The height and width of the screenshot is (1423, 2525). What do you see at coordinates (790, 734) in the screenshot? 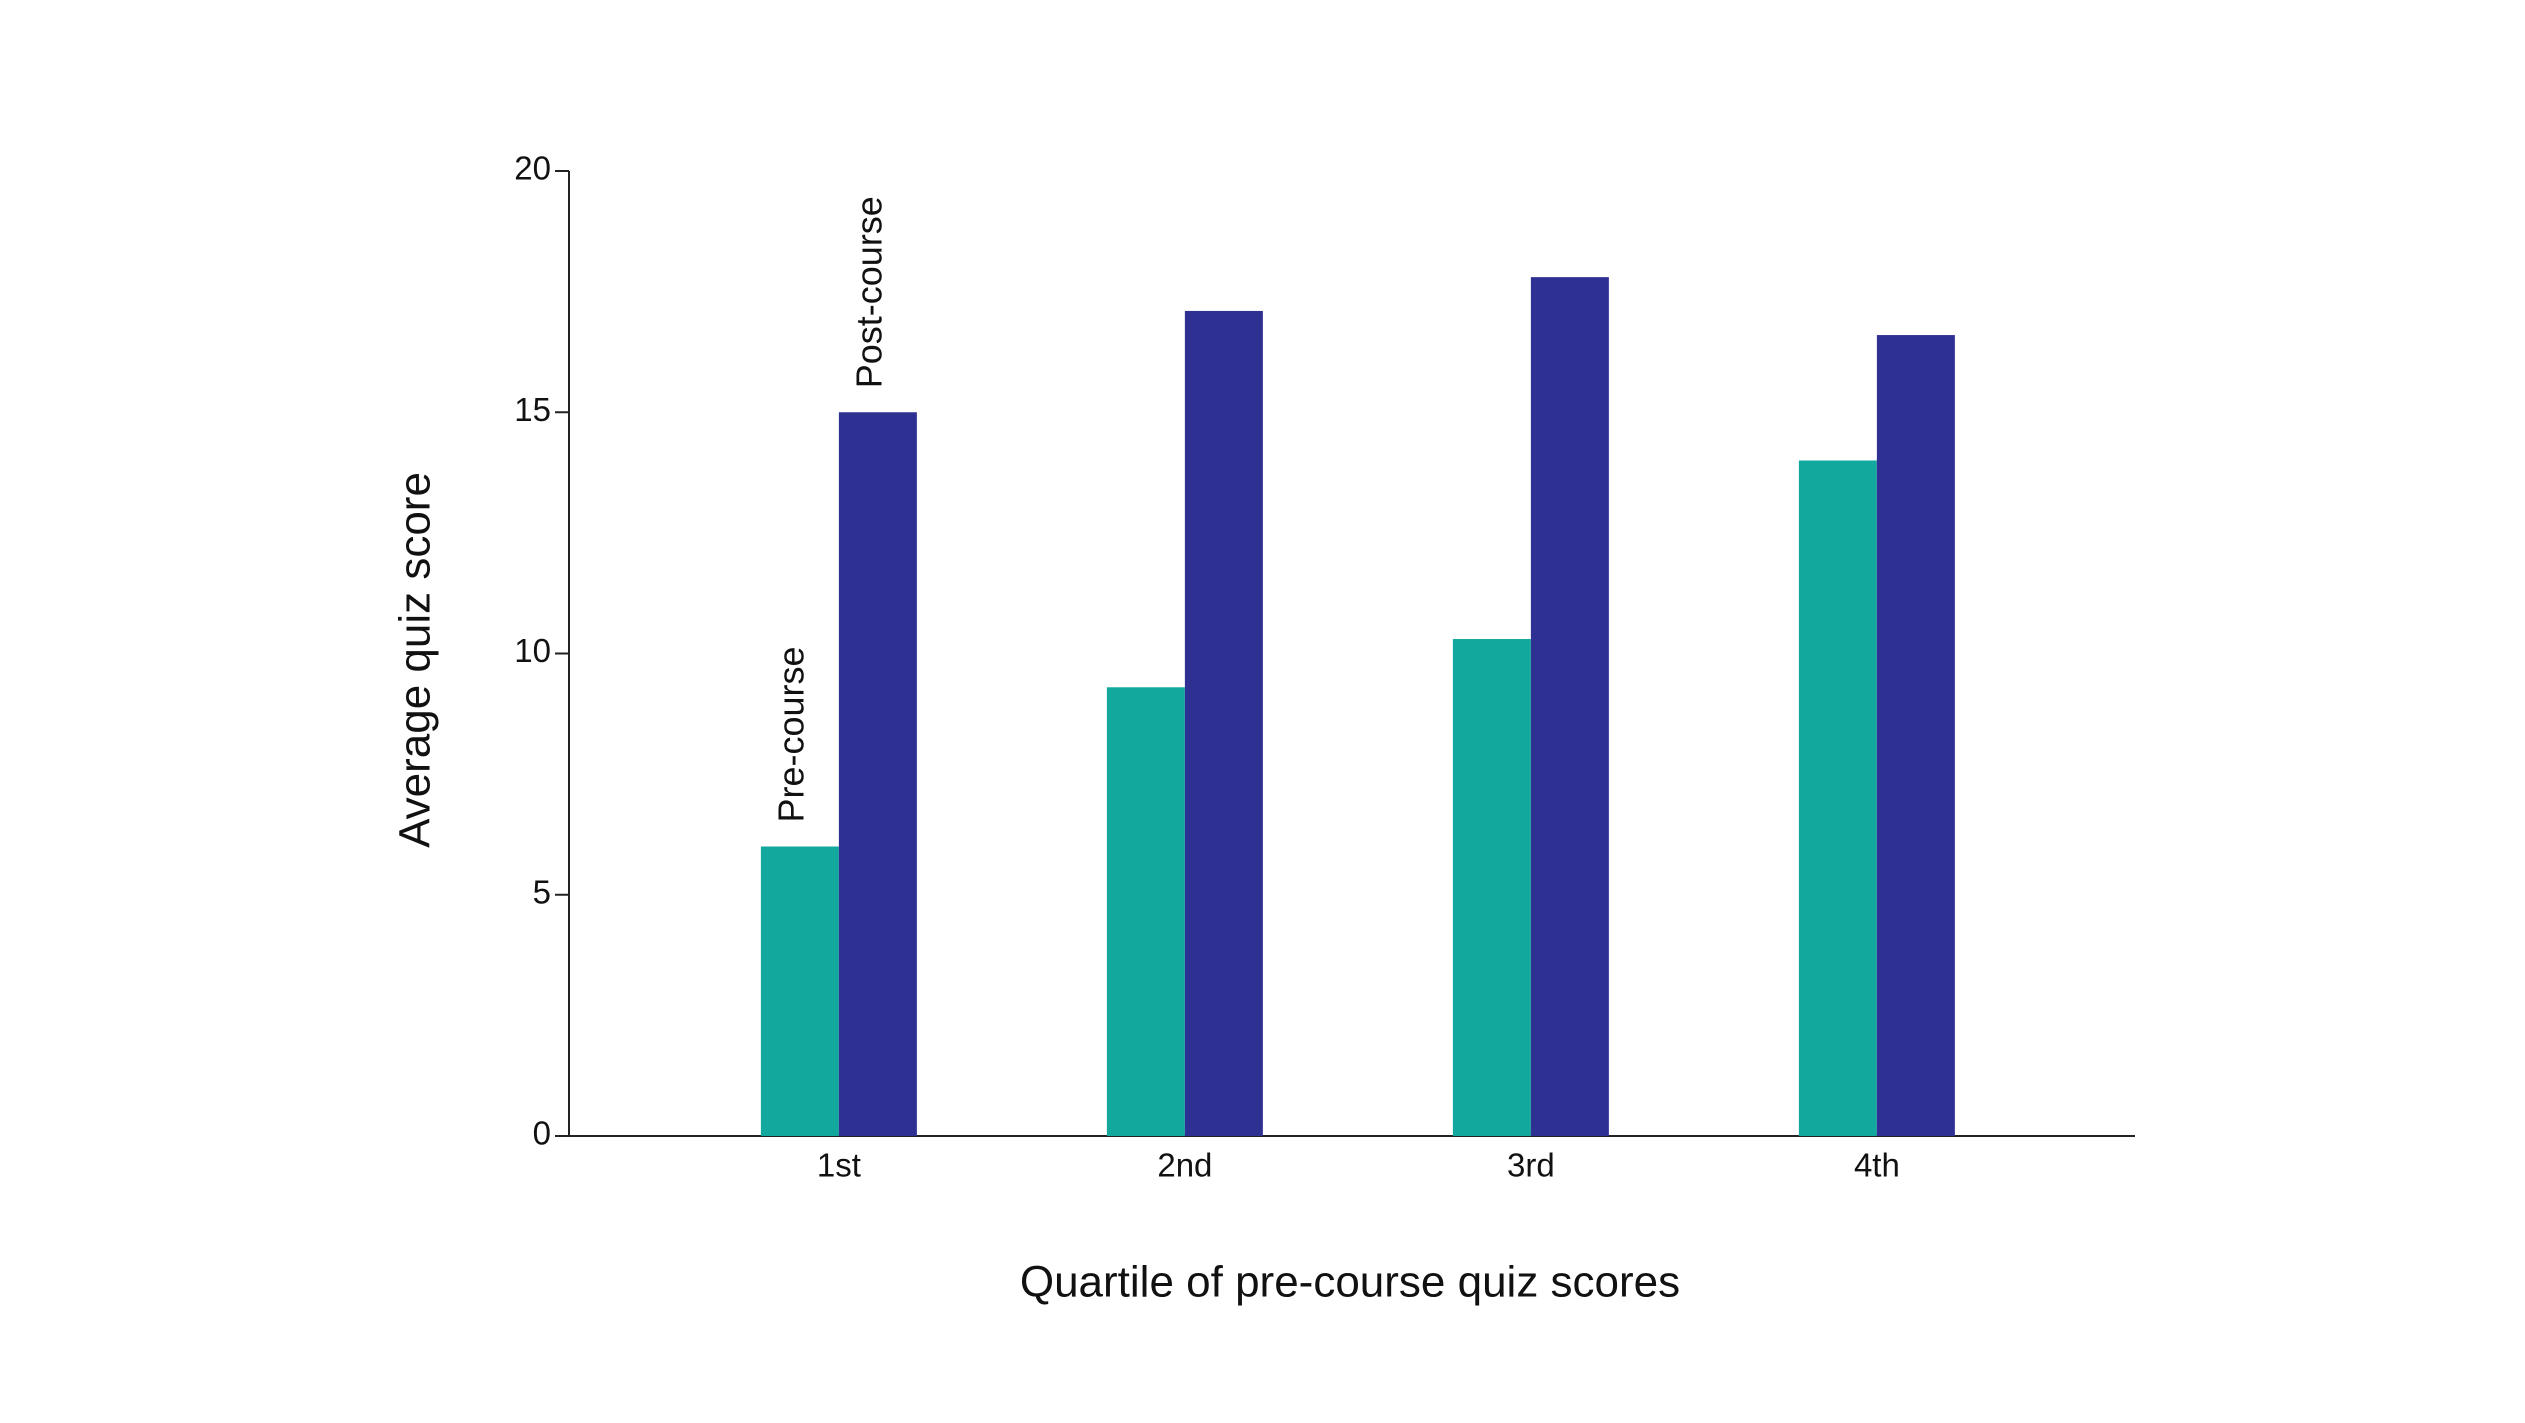
I see `series-label: Pre-course` at bounding box center [790, 734].